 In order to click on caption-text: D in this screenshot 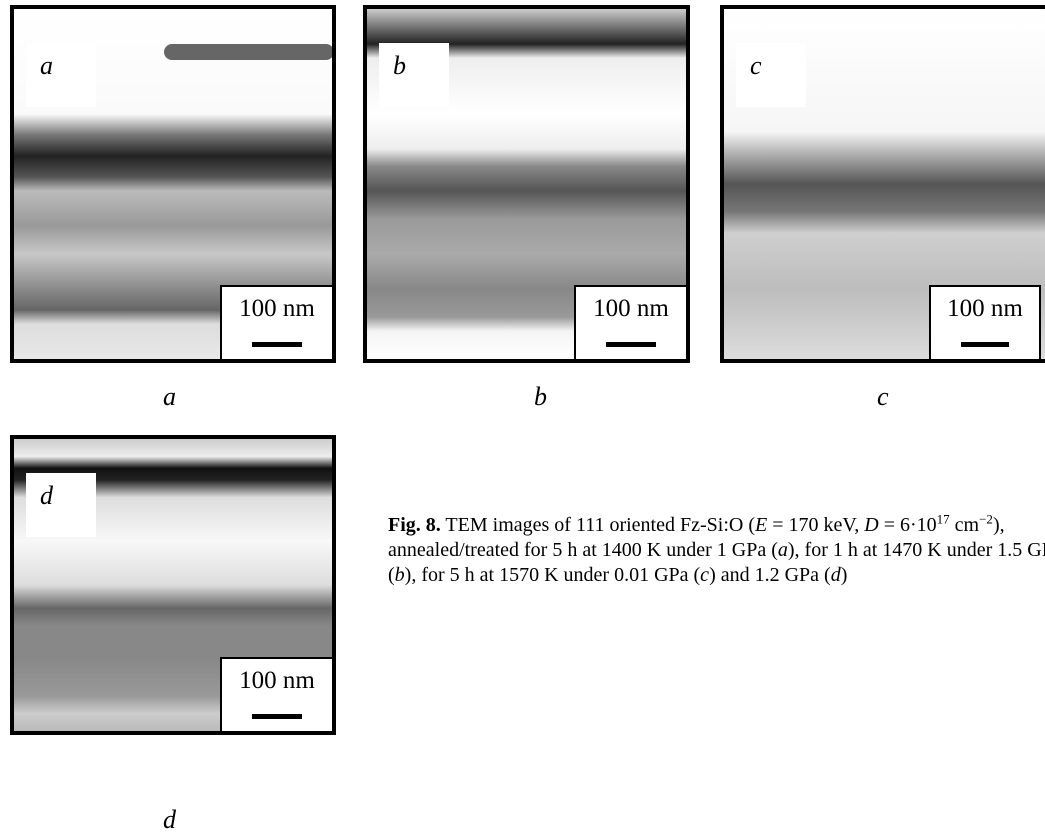, I will do `click(871, 525)`.